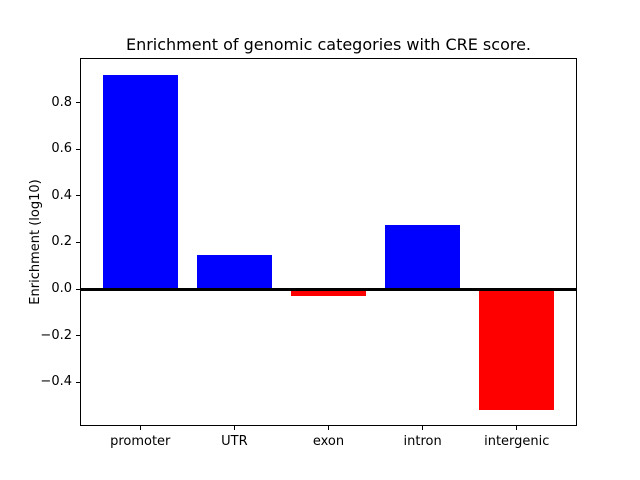 This screenshot has height=480, width=640. I want to click on x-tick-label-intergenic: intergenic, so click(517, 441).